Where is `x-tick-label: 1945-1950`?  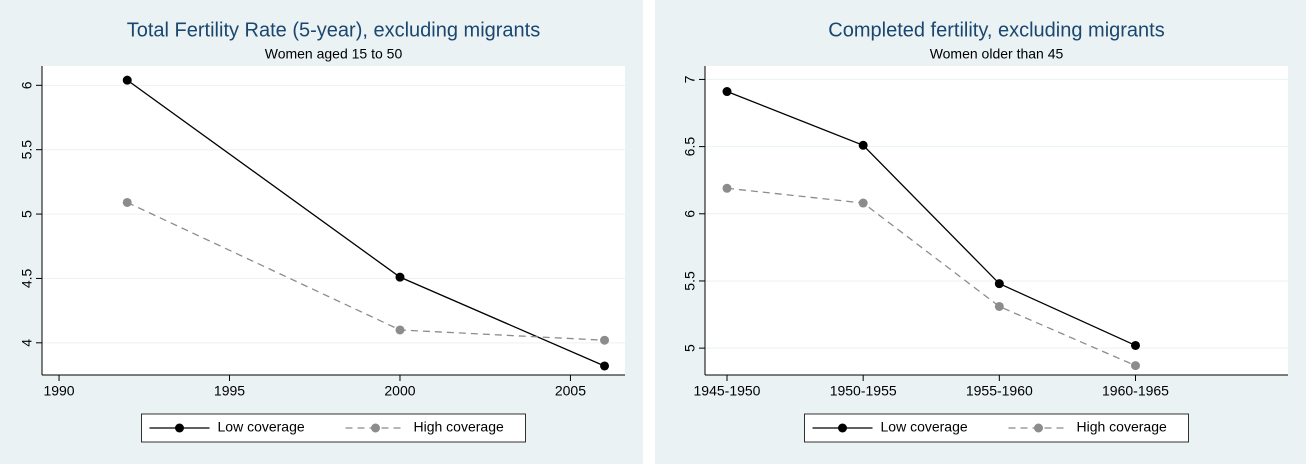
x-tick-label: 1945-1950 is located at coordinates (727, 391).